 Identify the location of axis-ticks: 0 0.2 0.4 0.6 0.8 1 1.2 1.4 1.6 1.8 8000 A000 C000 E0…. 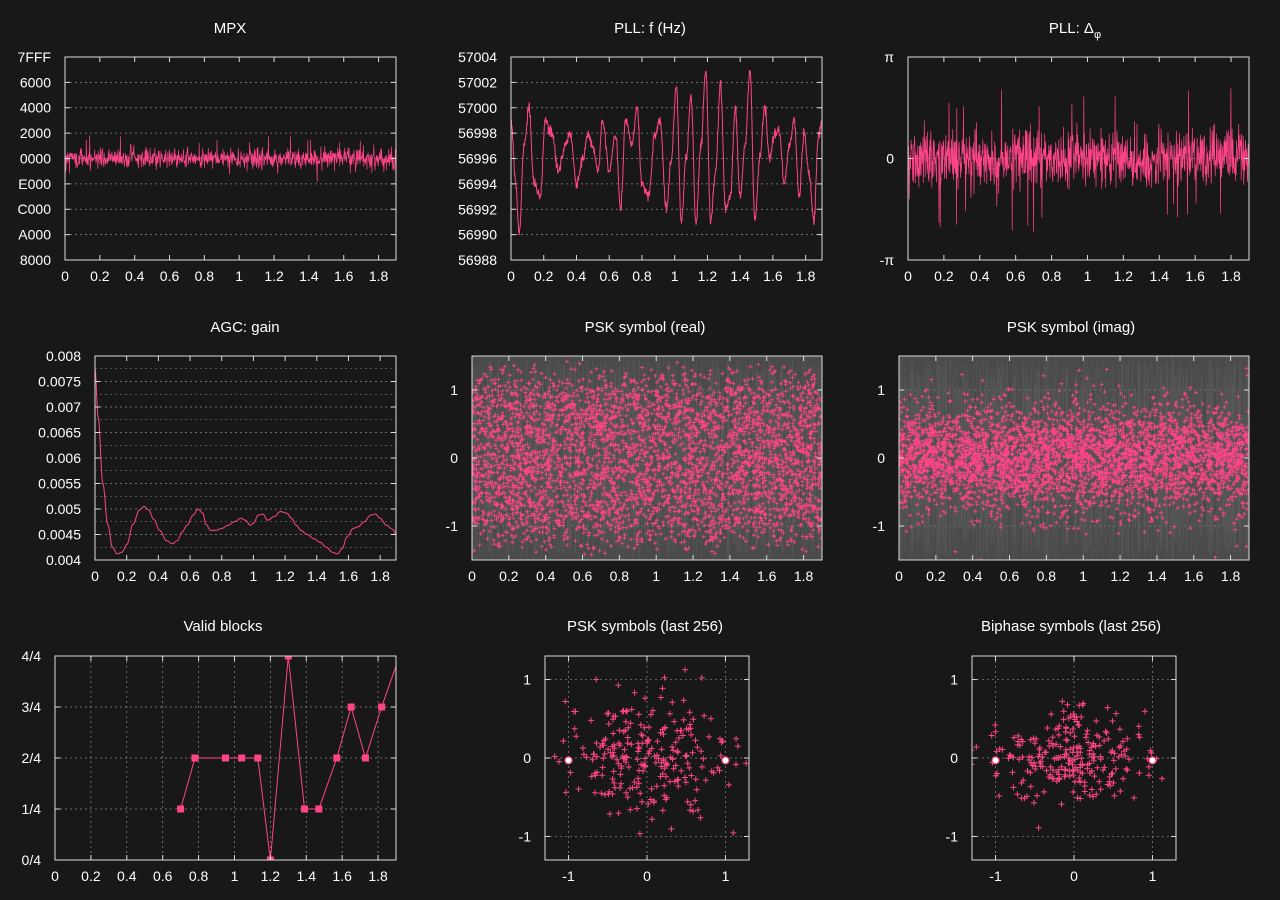
(207, 166).